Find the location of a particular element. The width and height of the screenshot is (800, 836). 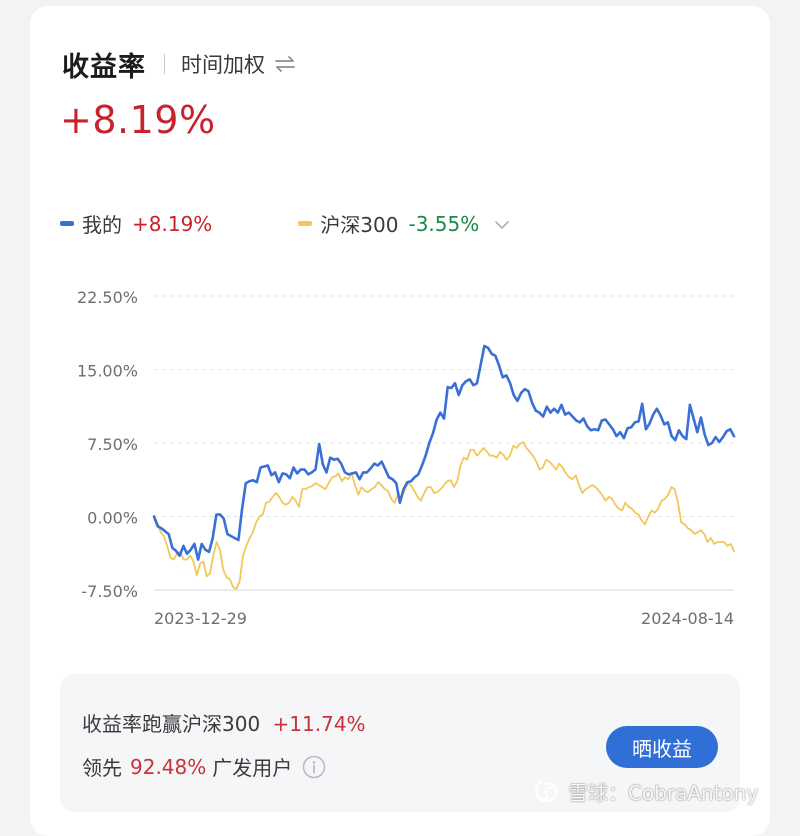

legend-item-mine: 我的 +8.19% is located at coordinates (136, 223).